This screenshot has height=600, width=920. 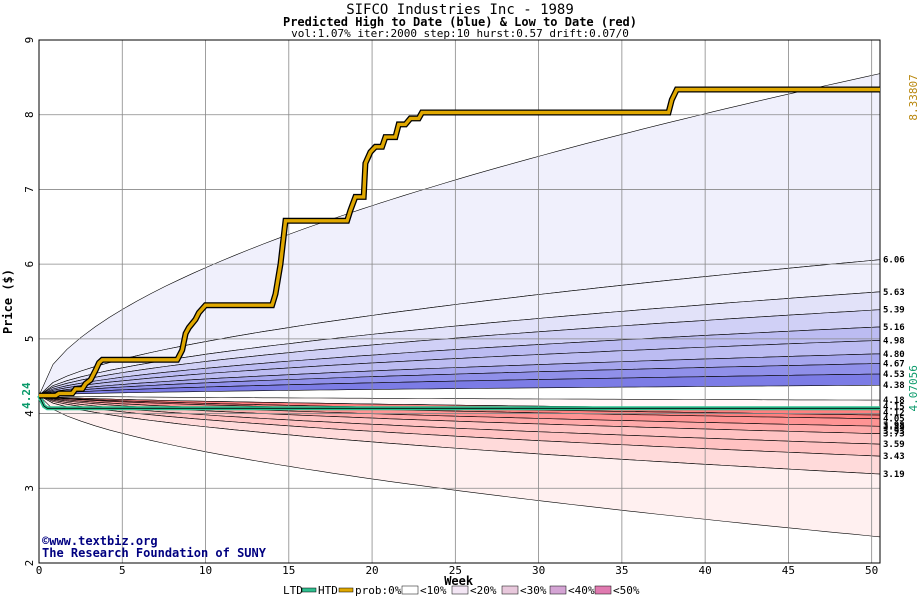 What do you see at coordinates (894, 432) in the screenshot?
I see `band-value-label: 3.93` at bounding box center [894, 432].